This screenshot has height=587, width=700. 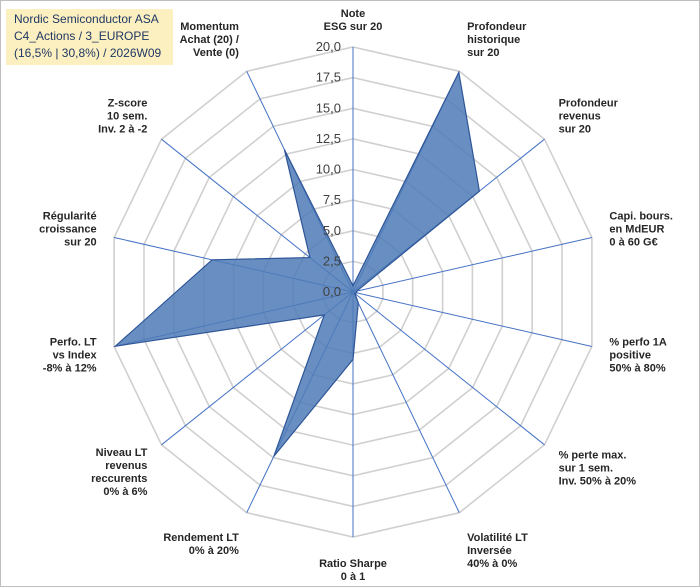 I want to click on tick-label: 20,0, so click(x=328, y=46).